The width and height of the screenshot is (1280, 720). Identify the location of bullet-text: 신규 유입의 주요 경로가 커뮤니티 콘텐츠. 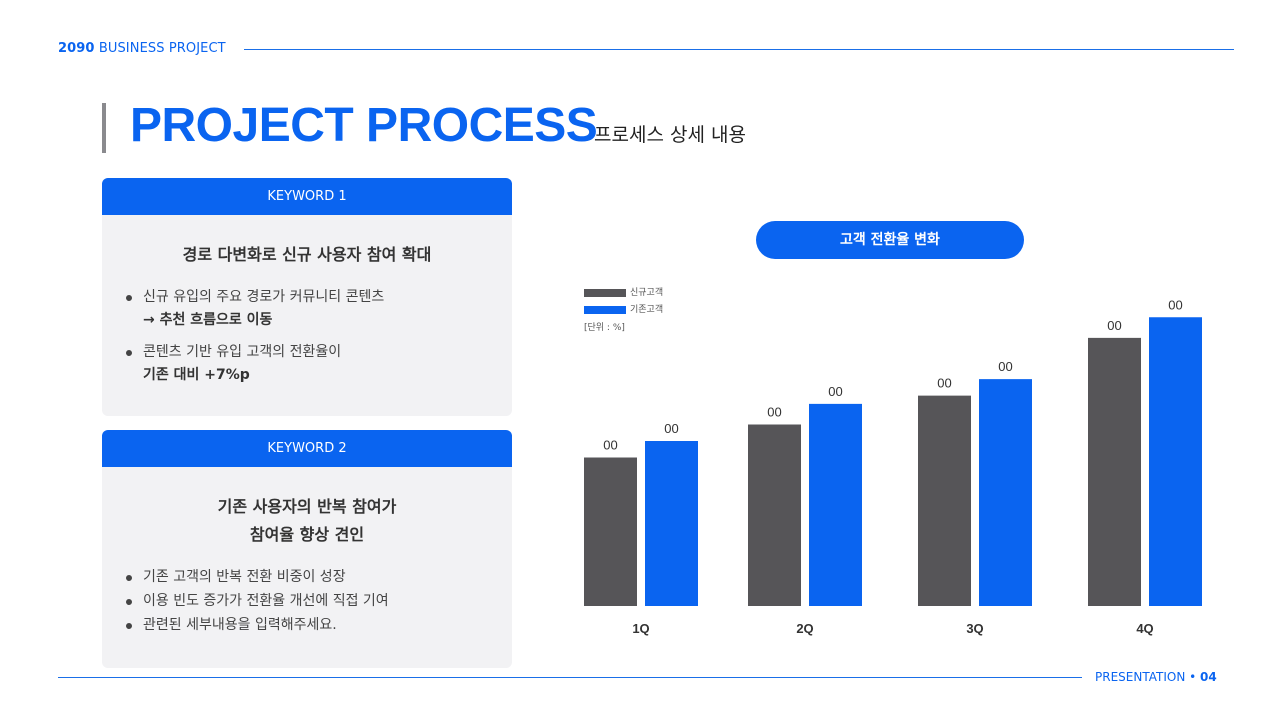
(264, 297).